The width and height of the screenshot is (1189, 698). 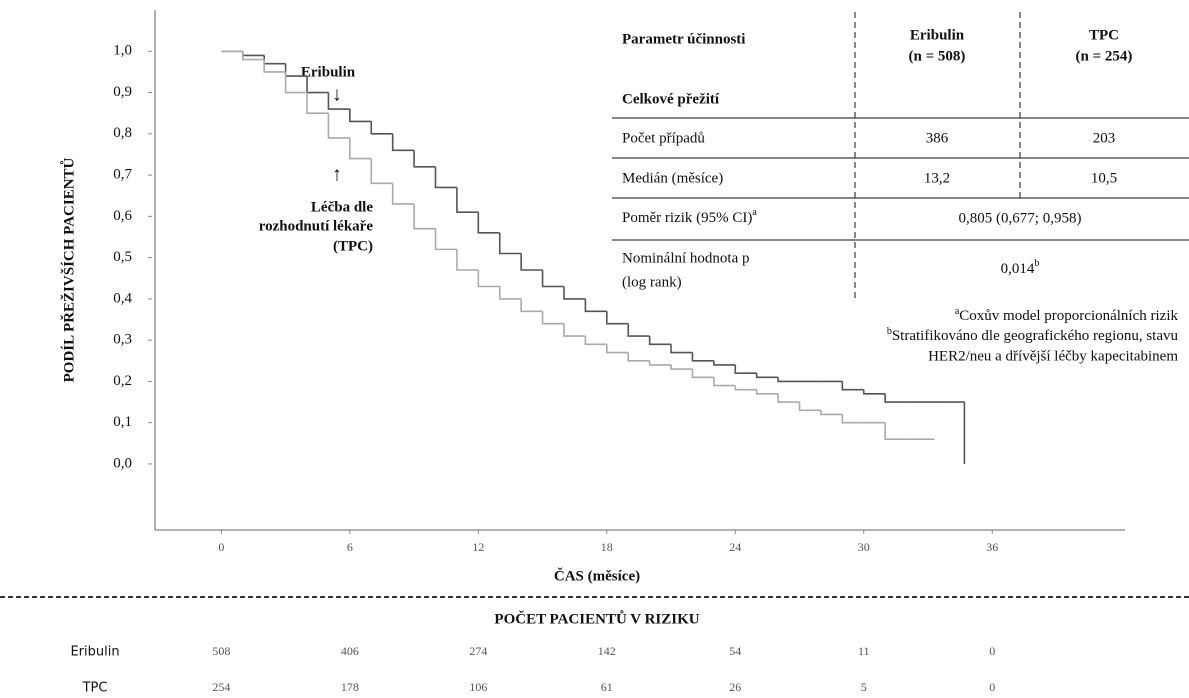 What do you see at coordinates (350, 687) in the screenshot?
I see `risk-count: 178` at bounding box center [350, 687].